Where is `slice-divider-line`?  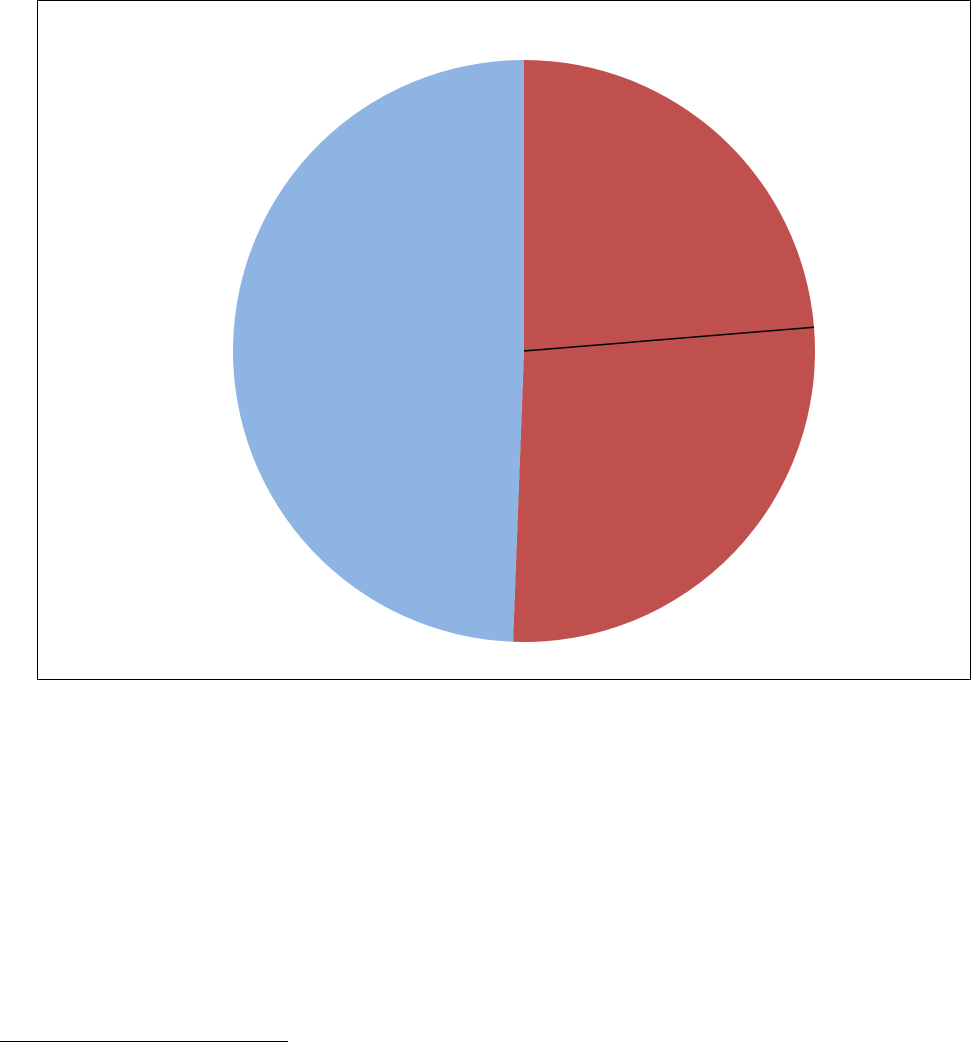 slice-divider-line is located at coordinates (669, 339).